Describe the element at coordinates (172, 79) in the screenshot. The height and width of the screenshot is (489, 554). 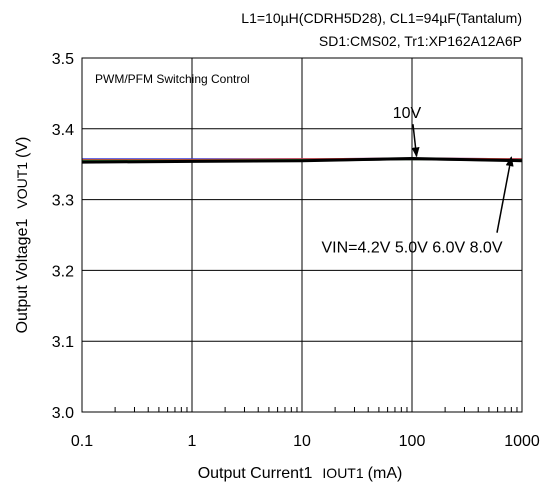
I see `inset-label: PWM/PFM Switching Control` at that location.